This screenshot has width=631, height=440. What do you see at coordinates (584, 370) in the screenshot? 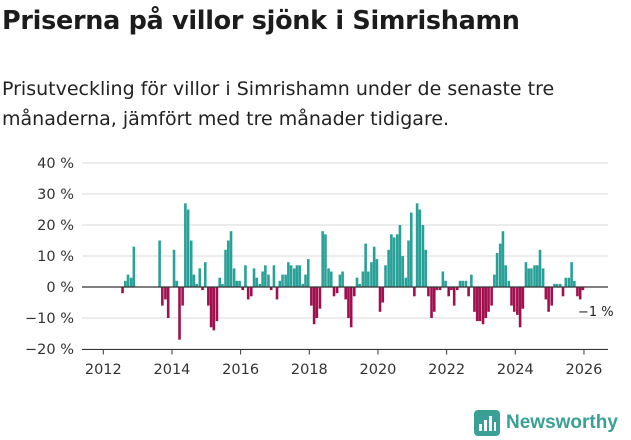
I see `x-tick-label: 2026` at bounding box center [584, 370].